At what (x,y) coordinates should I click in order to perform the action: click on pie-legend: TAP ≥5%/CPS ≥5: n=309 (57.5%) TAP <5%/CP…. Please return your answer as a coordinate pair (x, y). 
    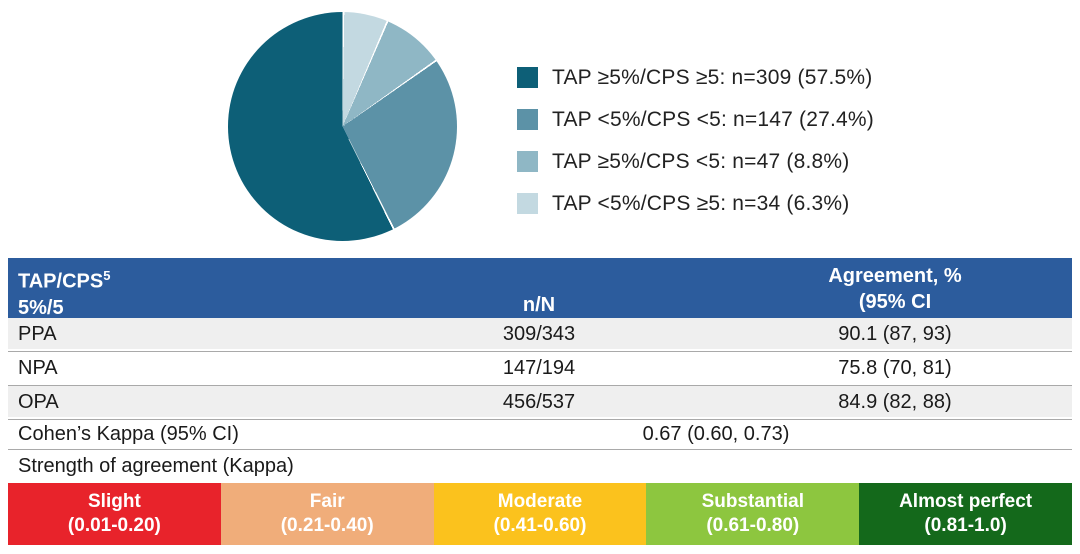
    Looking at the image, I should click on (695, 140).